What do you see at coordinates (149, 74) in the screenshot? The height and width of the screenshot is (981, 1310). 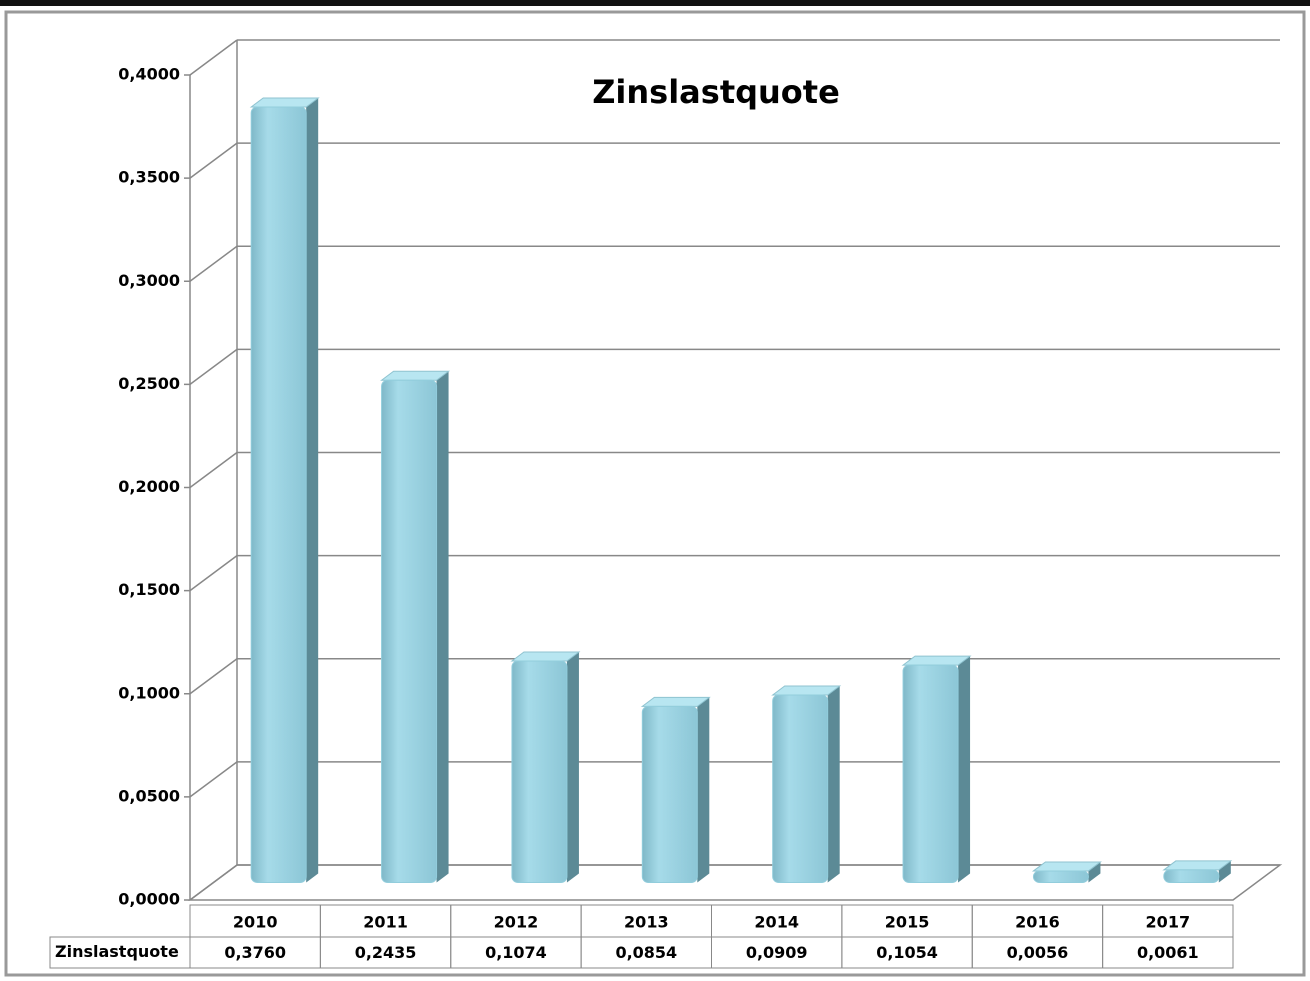 I see `y-tick-label: 0,4000` at bounding box center [149, 74].